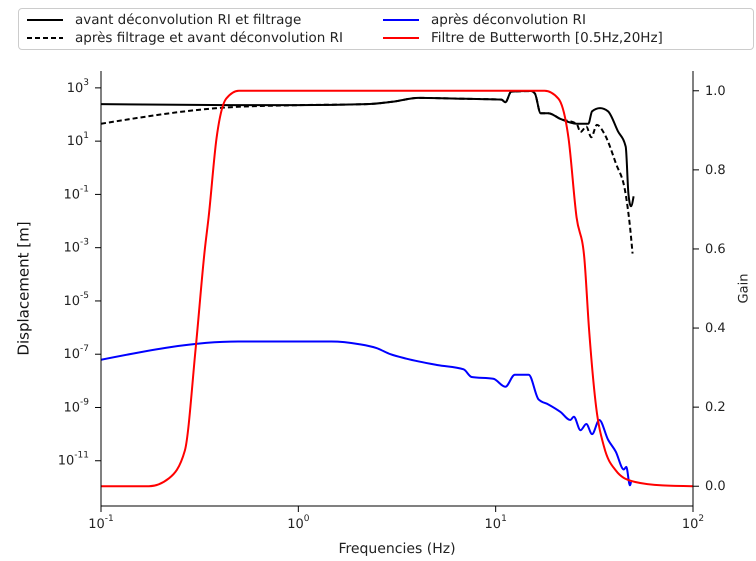 This screenshot has height=561, width=756. Describe the element at coordinates (744, 289) in the screenshot. I see `y2-axis-title: Gain` at that location.